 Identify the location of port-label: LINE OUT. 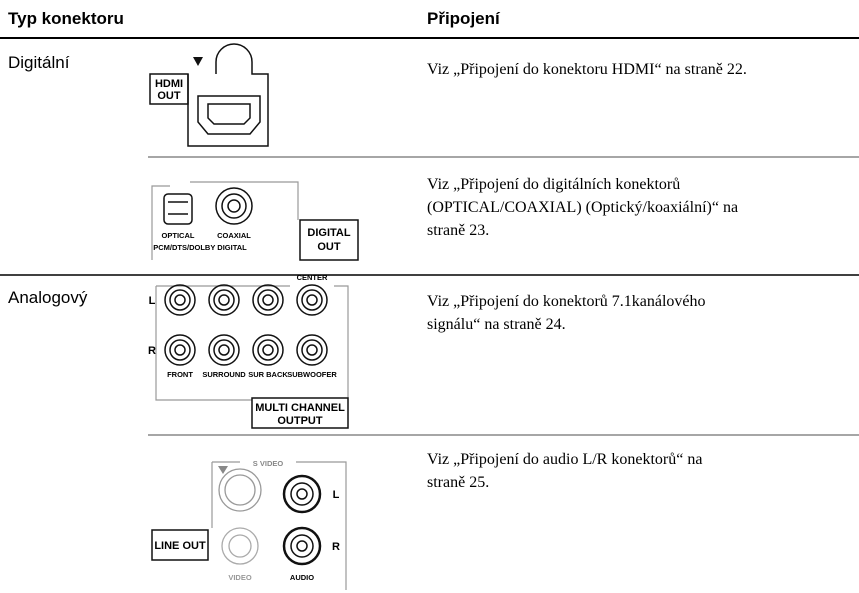
(180, 546).